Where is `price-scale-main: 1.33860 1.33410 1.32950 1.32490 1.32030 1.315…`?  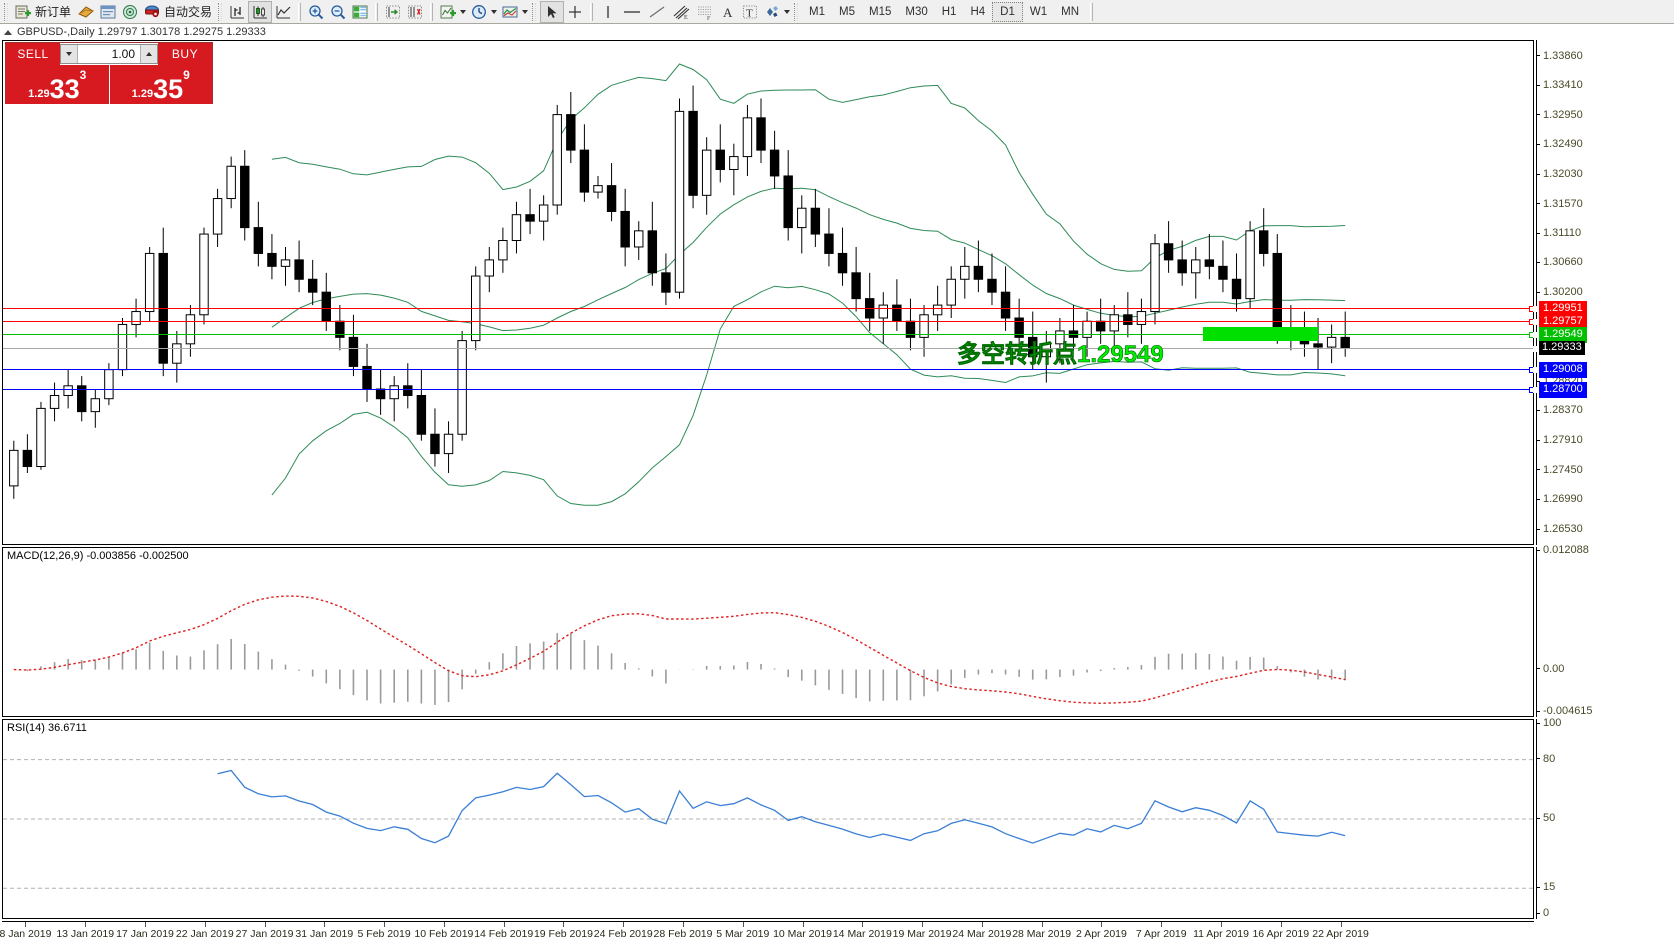 price-scale-main: 1.33860 1.33410 1.32950 1.32490 1.32030 1.315… is located at coordinates (1605, 292).